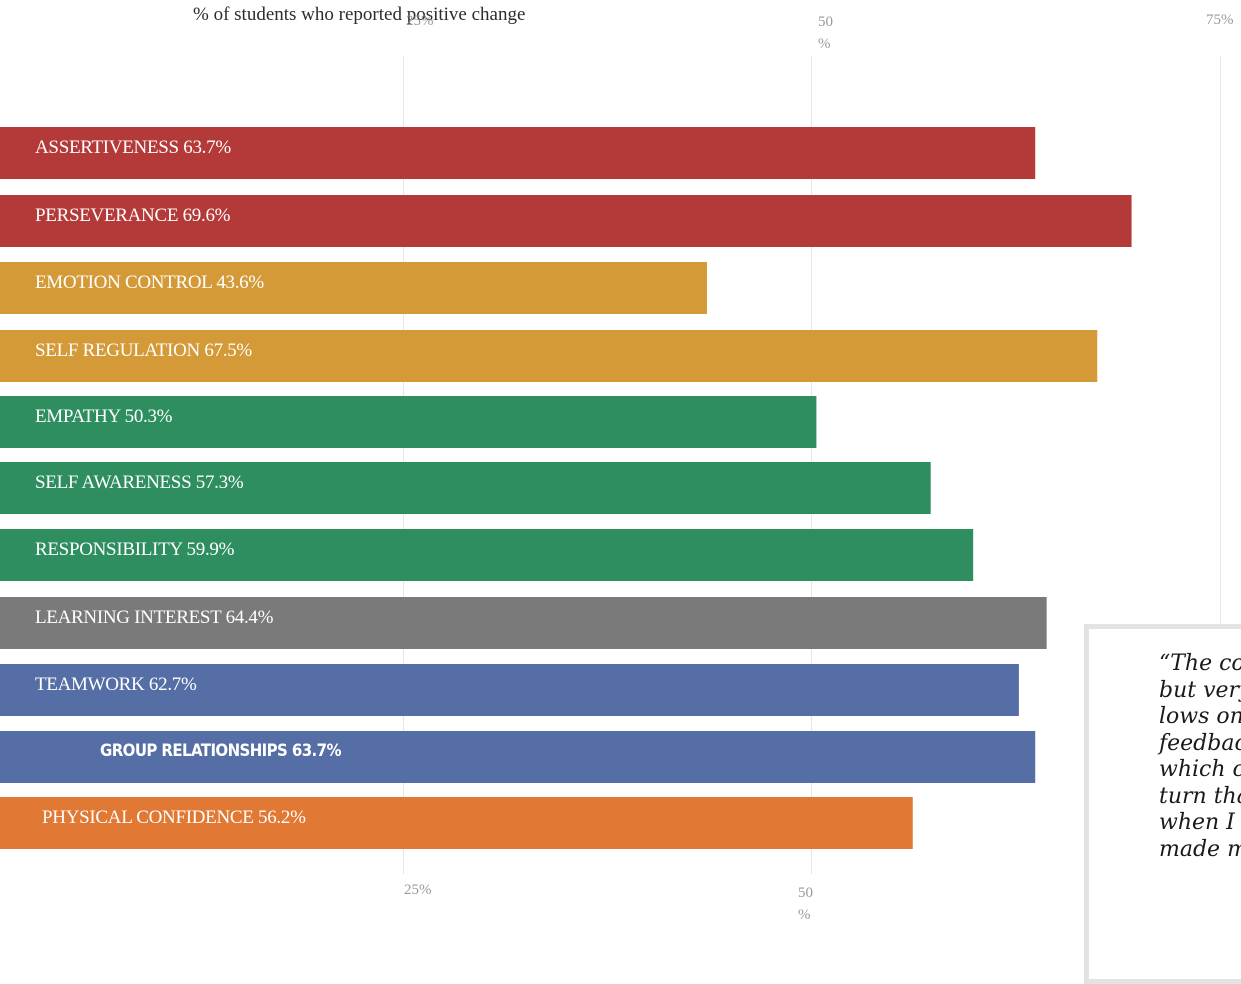 The height and width of the screenshot is (984, 1241). I want to click on tick-label-top-50: 50 %, so click(825, 33).